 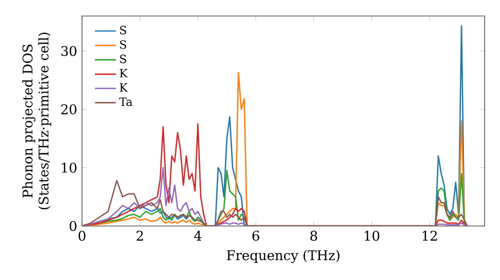 What do you see at coordinates (372, 235) in the screenshot?
I see `x-tick-label: 10` at bounding box center [372, 235].